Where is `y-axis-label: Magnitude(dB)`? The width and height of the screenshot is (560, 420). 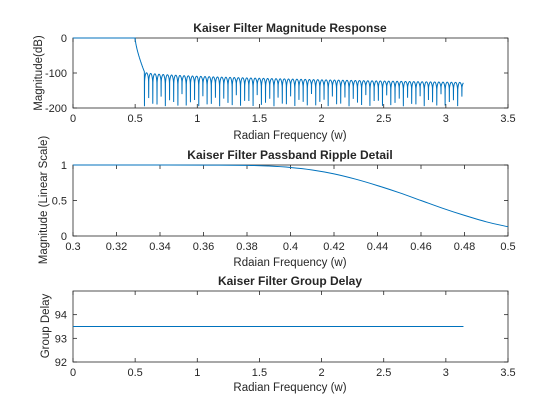
y-axis-label: Magnitude(dB) is located at coordinates (39, 73).